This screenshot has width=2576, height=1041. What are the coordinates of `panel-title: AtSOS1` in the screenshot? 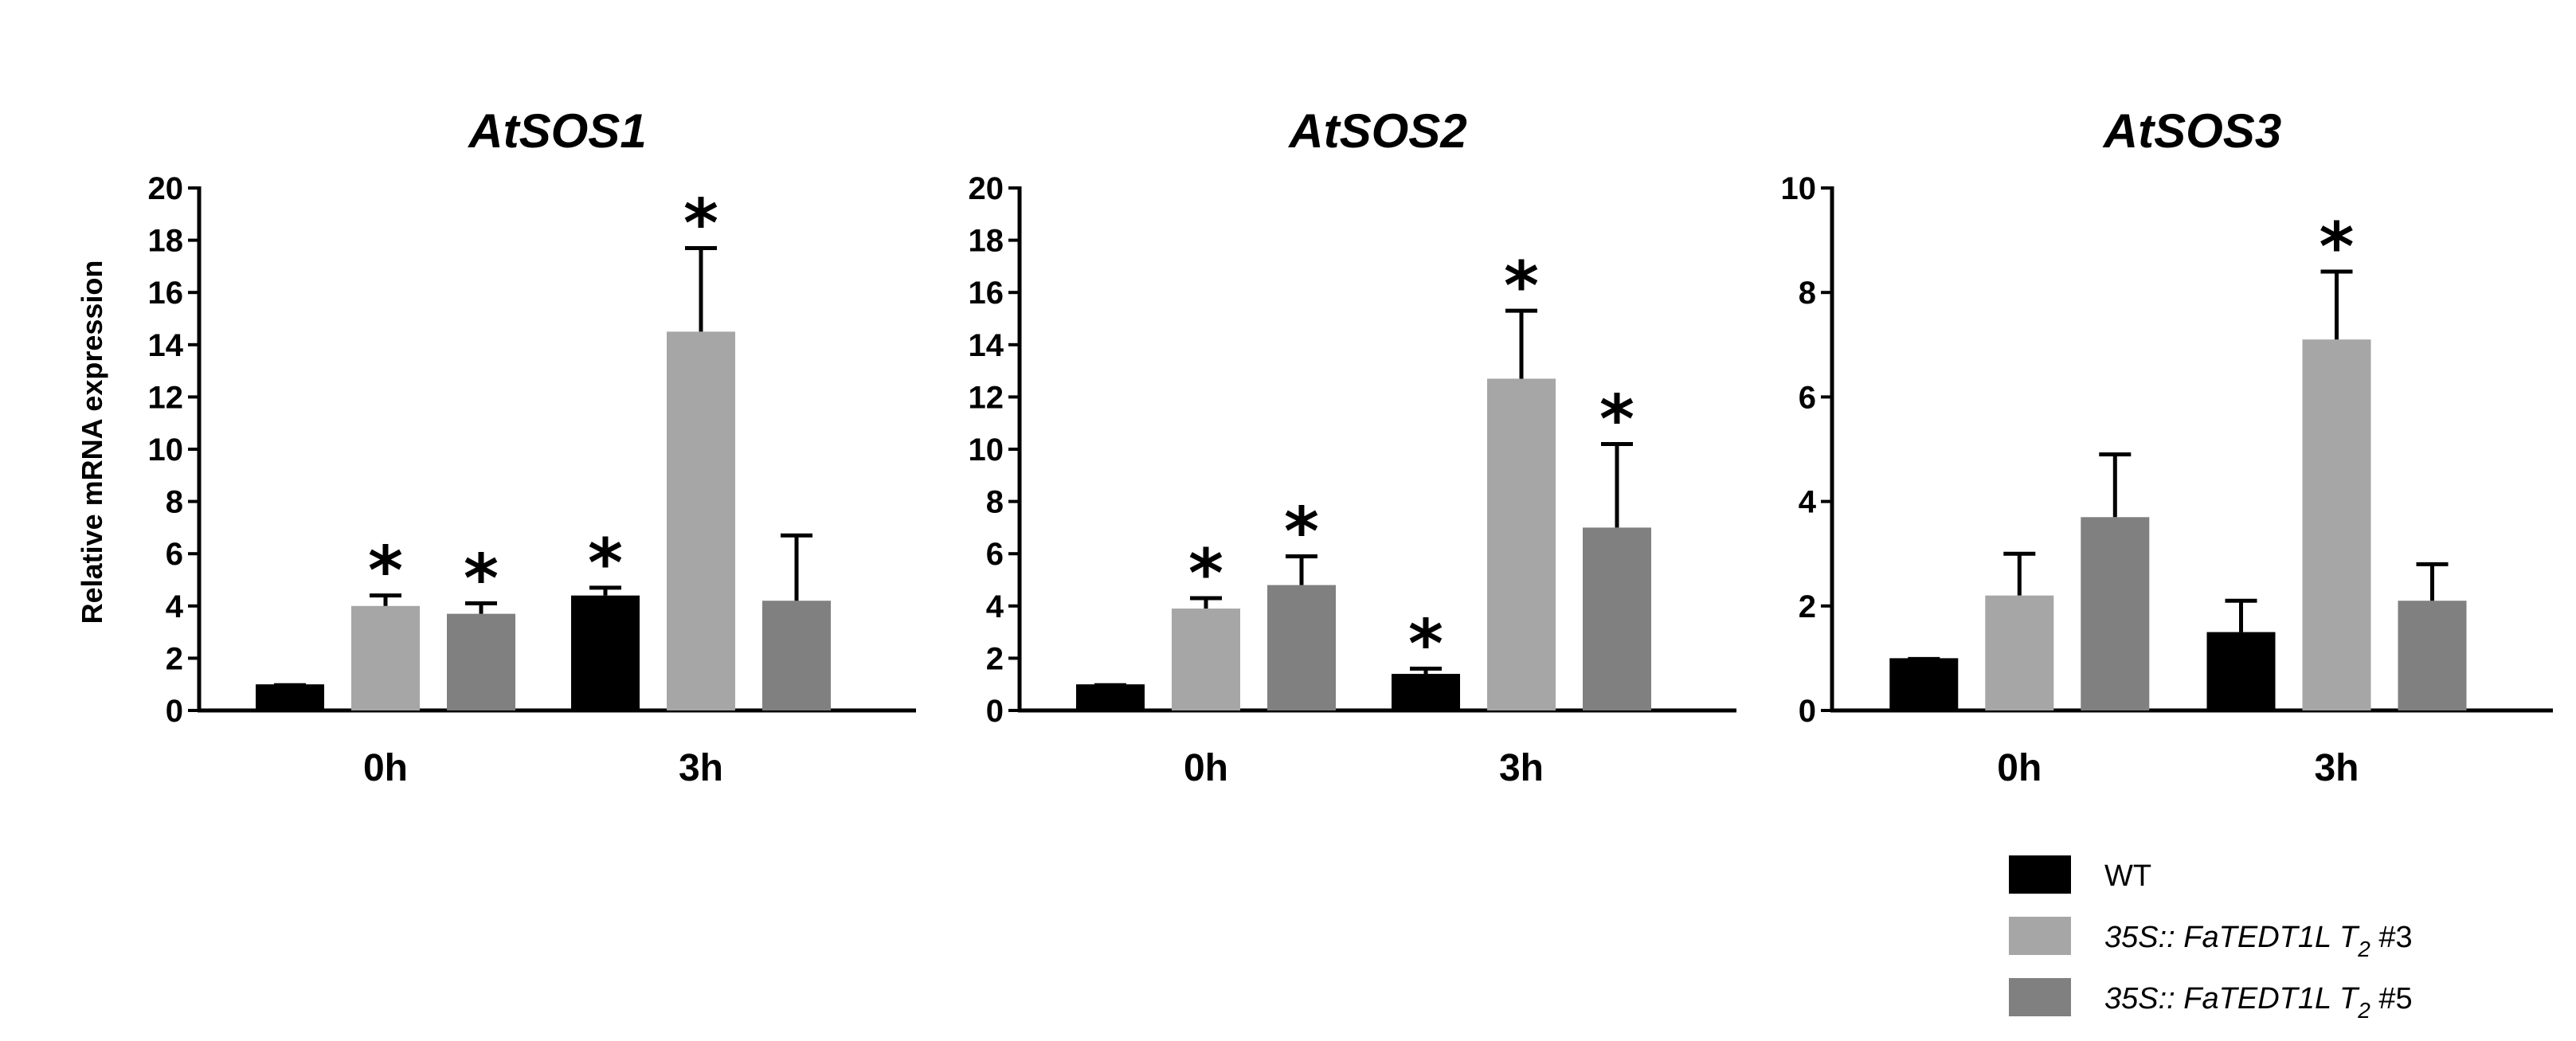 It's located at (556, 131).